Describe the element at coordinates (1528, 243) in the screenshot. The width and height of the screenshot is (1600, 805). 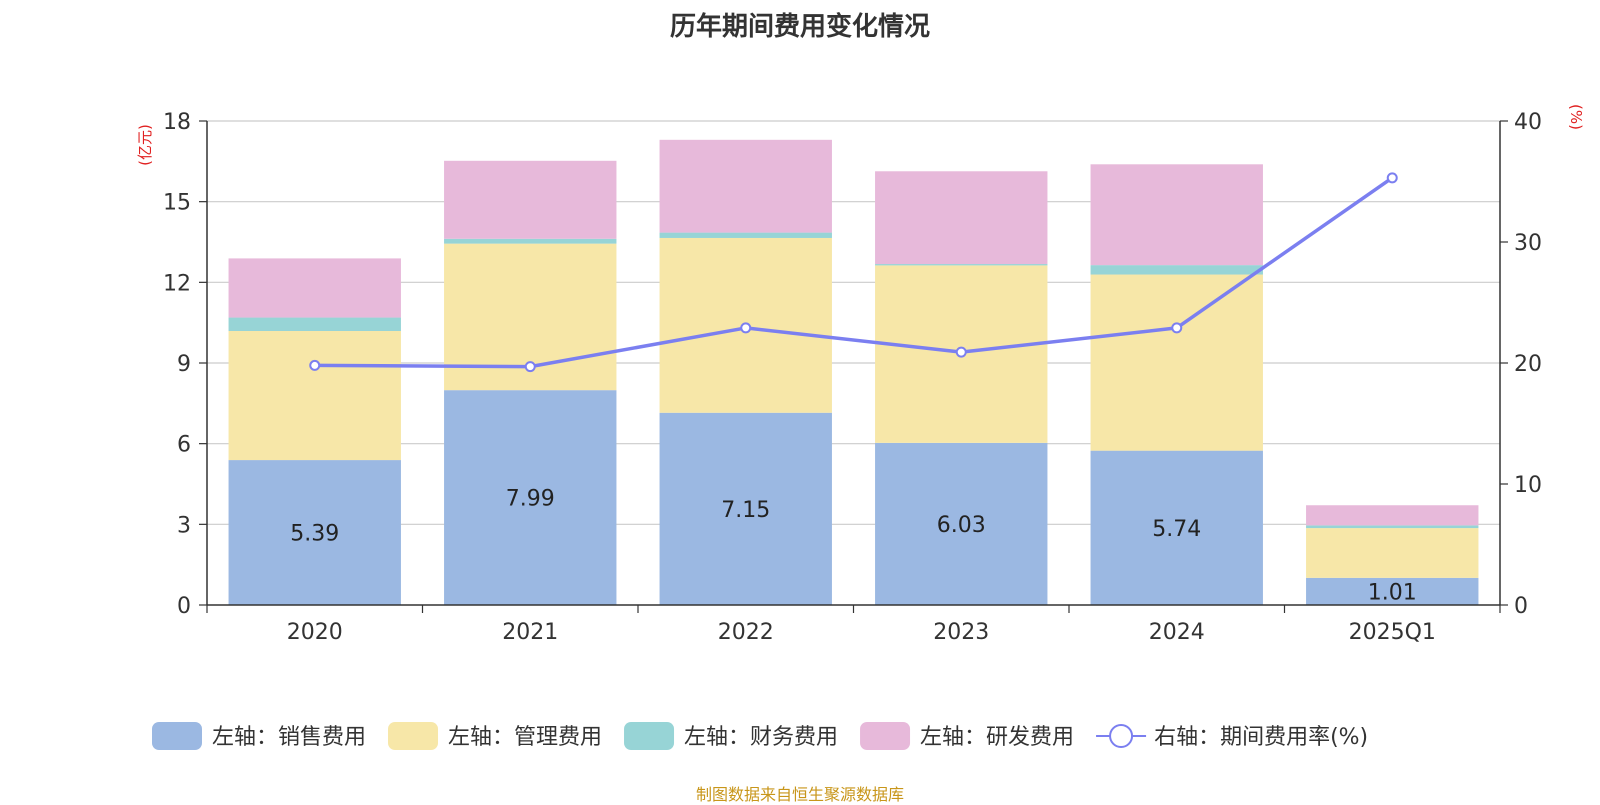
I see `right-tick-label: 30` at that location.